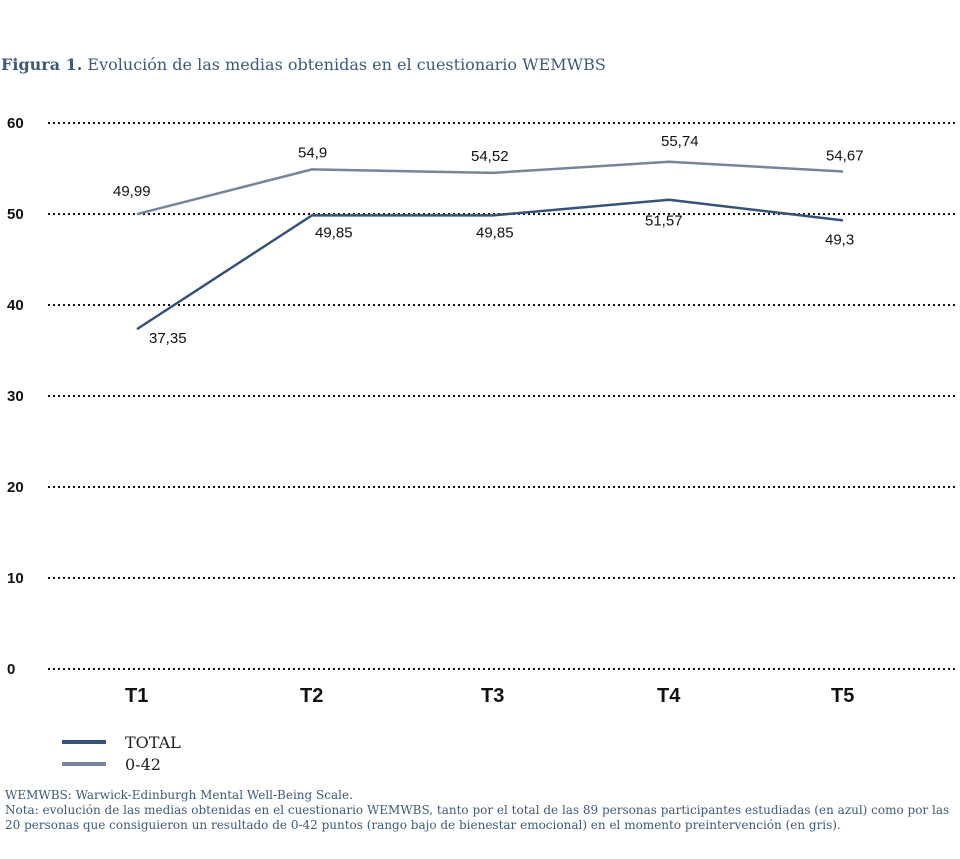 This screenshot has width=960, height=859. I want to click on x-tick-label: T4, so click(669, 696).